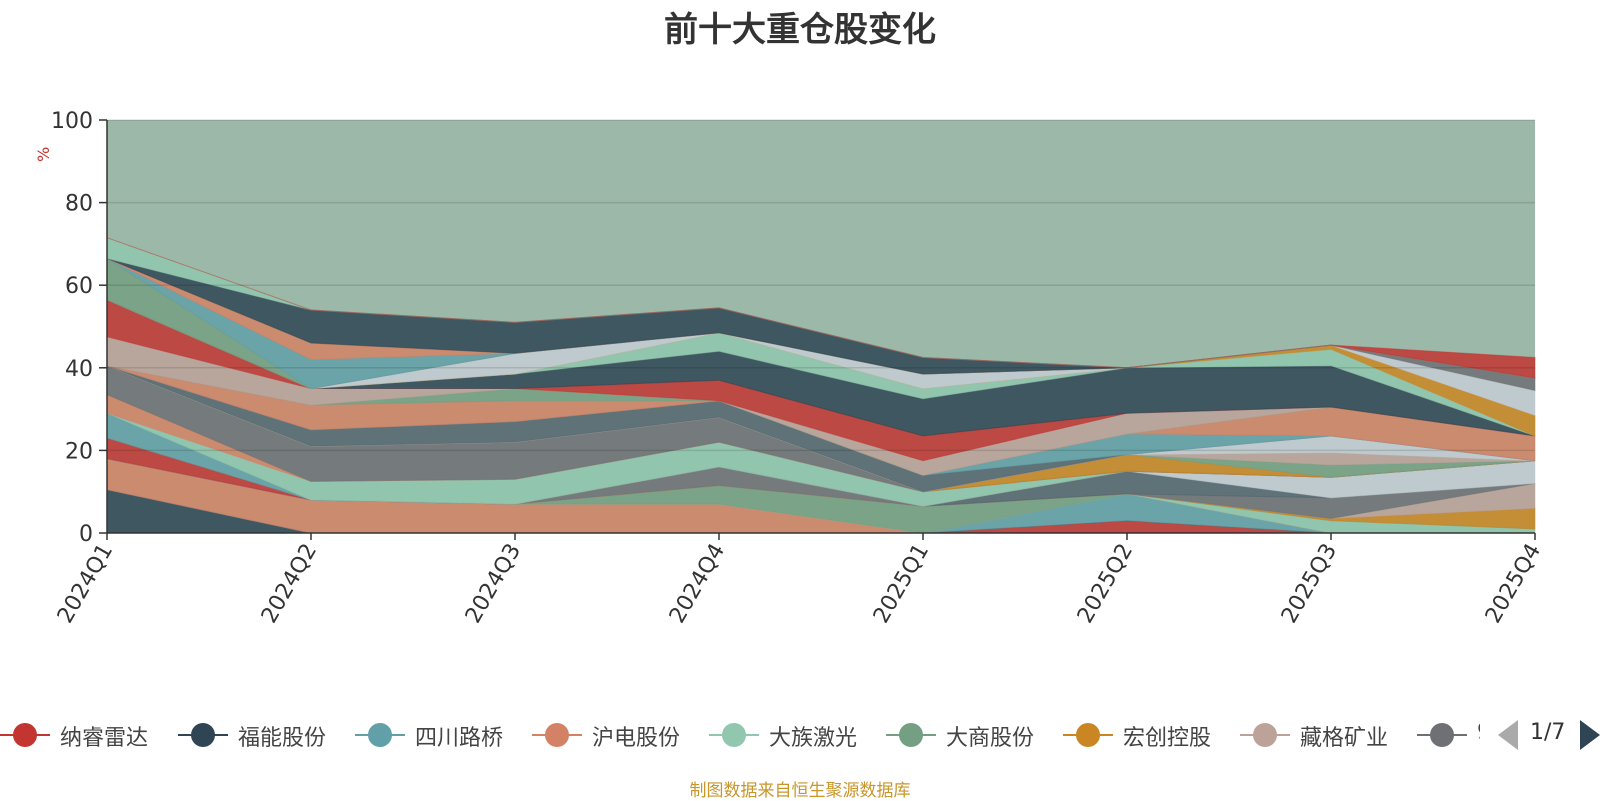 The width and height of the screenshot is (1600, 801). I want to click on source-note: 制图数据来自恒生聚源数据库, so click(800, 791).